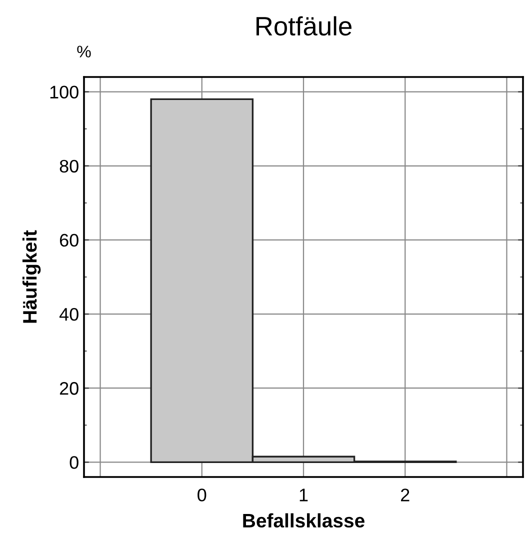  I want to click on y-tick-label: 40, so click(68, 314).